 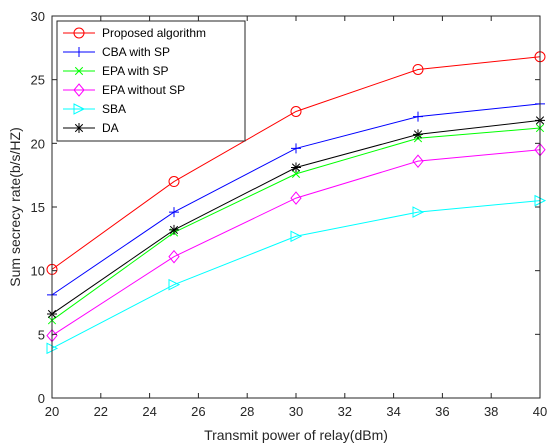 I want to click on legend-label-1: CBA with SP, so click(x=136, y=52).